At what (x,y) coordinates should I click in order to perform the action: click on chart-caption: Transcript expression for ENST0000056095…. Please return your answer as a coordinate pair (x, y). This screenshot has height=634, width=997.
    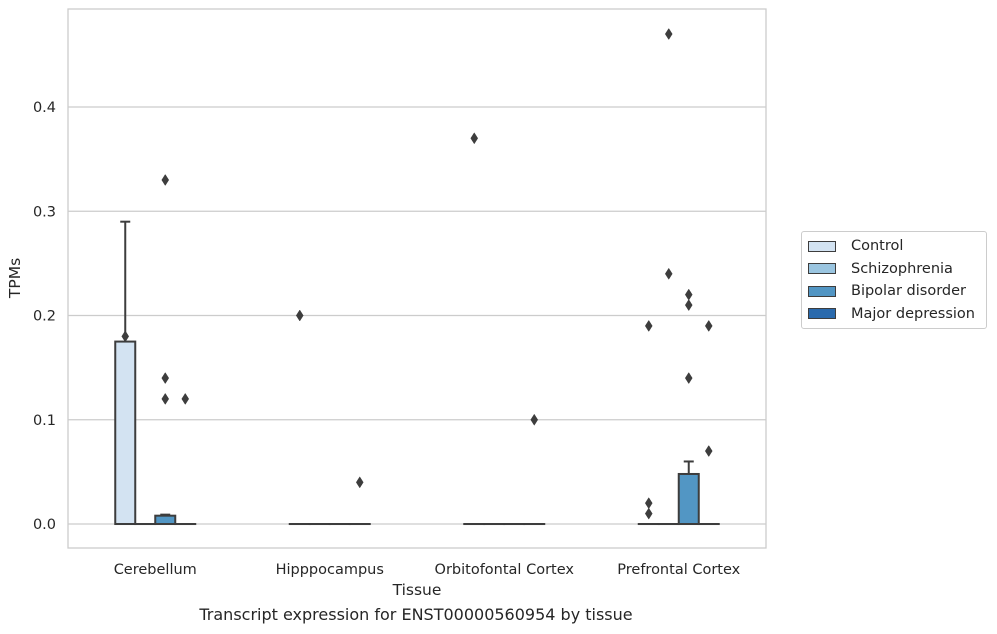
    Looking at the image, I should click on (416, 614).